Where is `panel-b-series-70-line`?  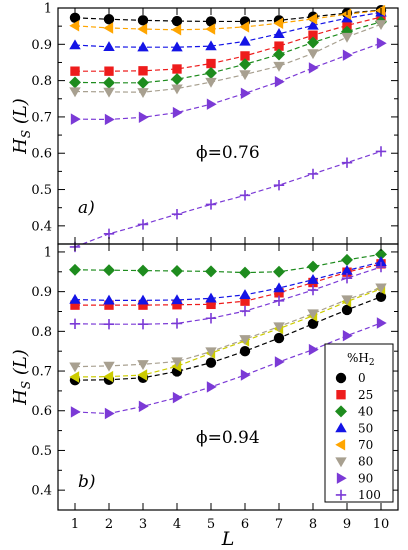
panel-b-series-70-line is located at coordinates (228, 333).